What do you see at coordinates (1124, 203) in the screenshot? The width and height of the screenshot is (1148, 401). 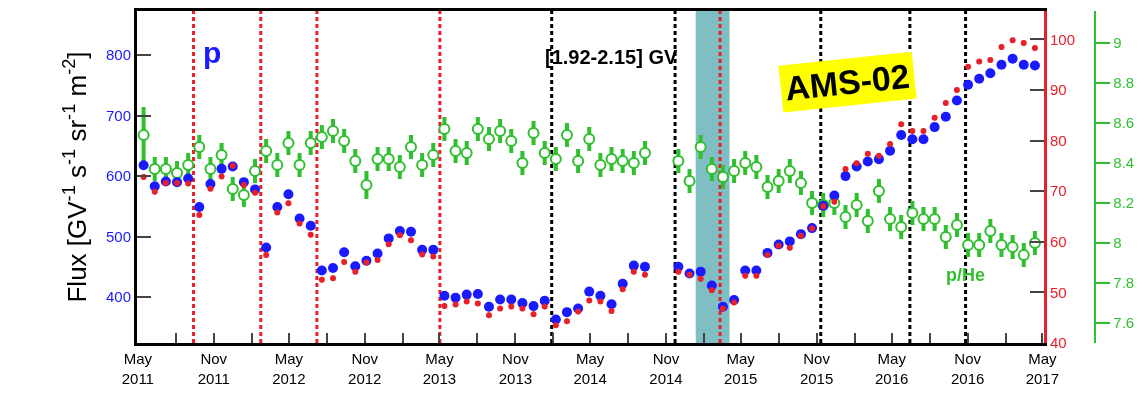 I see `y3-tick-label: 8.2` at bounding box center [1124, 203].